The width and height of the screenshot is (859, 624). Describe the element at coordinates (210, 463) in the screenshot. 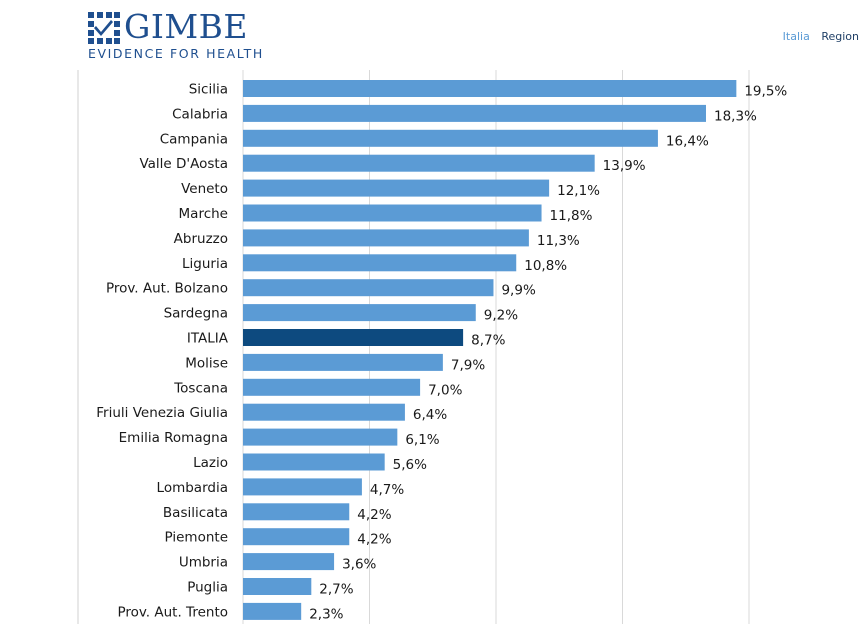

I see `category-label-15: Lazio` at that location.